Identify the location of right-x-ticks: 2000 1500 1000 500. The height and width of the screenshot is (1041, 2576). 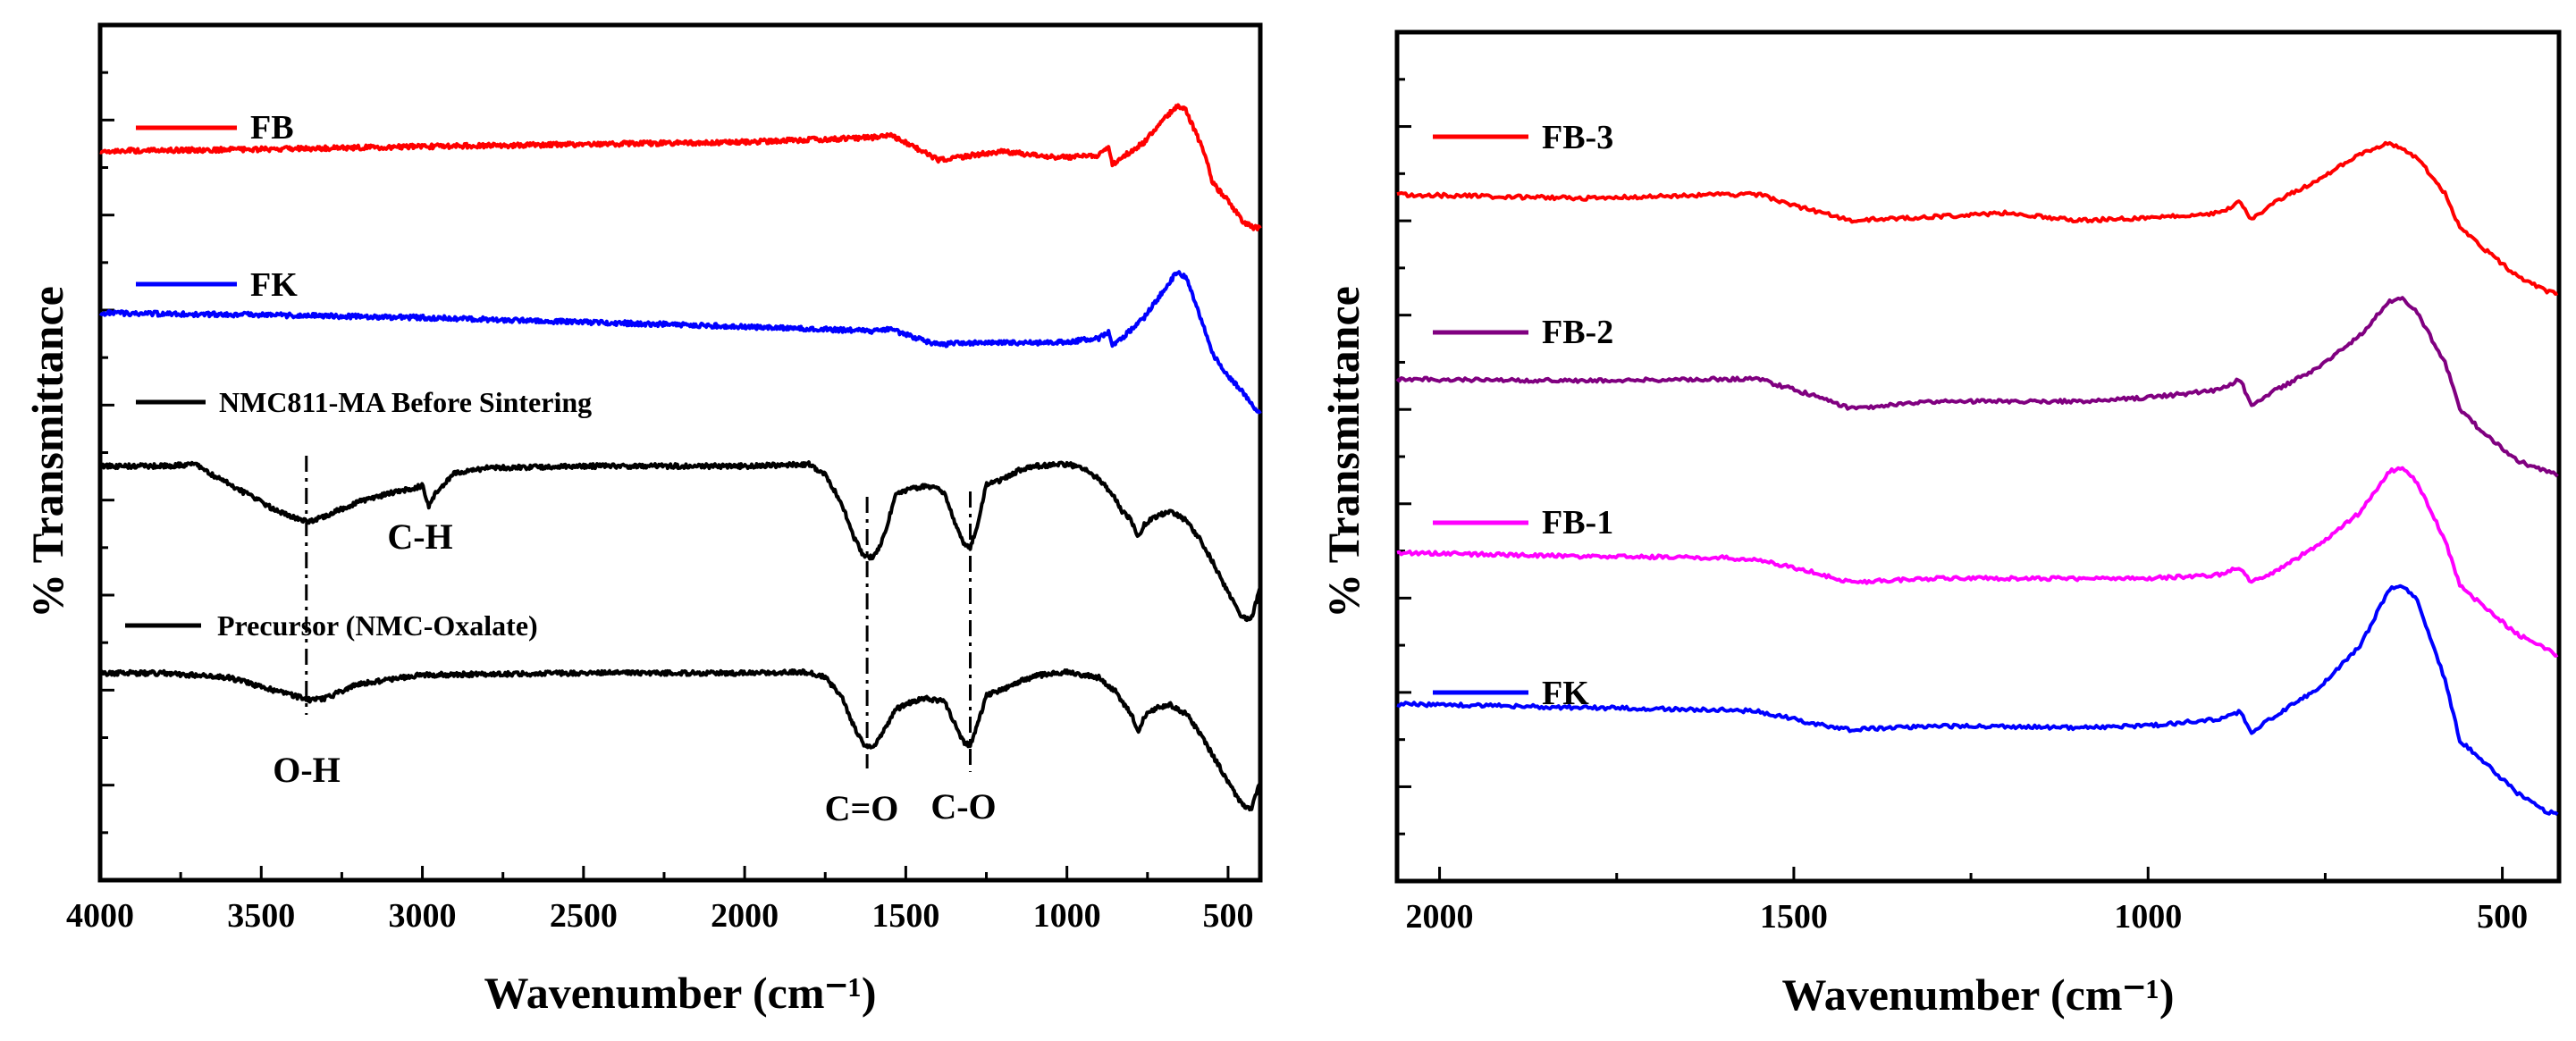
(1967, 901).